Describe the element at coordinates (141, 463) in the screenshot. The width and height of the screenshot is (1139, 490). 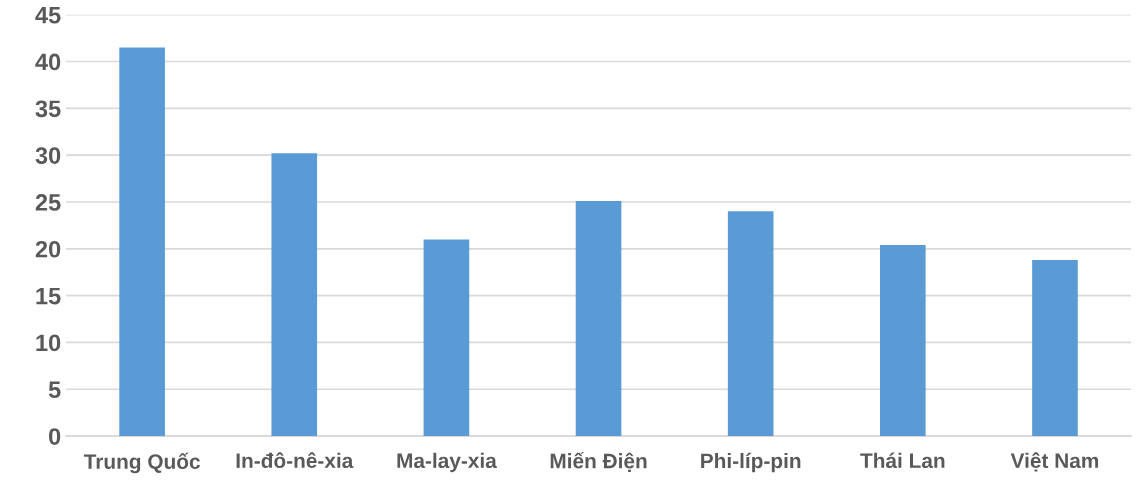
I see `x-tick-label: Trung Quốc` at that location.